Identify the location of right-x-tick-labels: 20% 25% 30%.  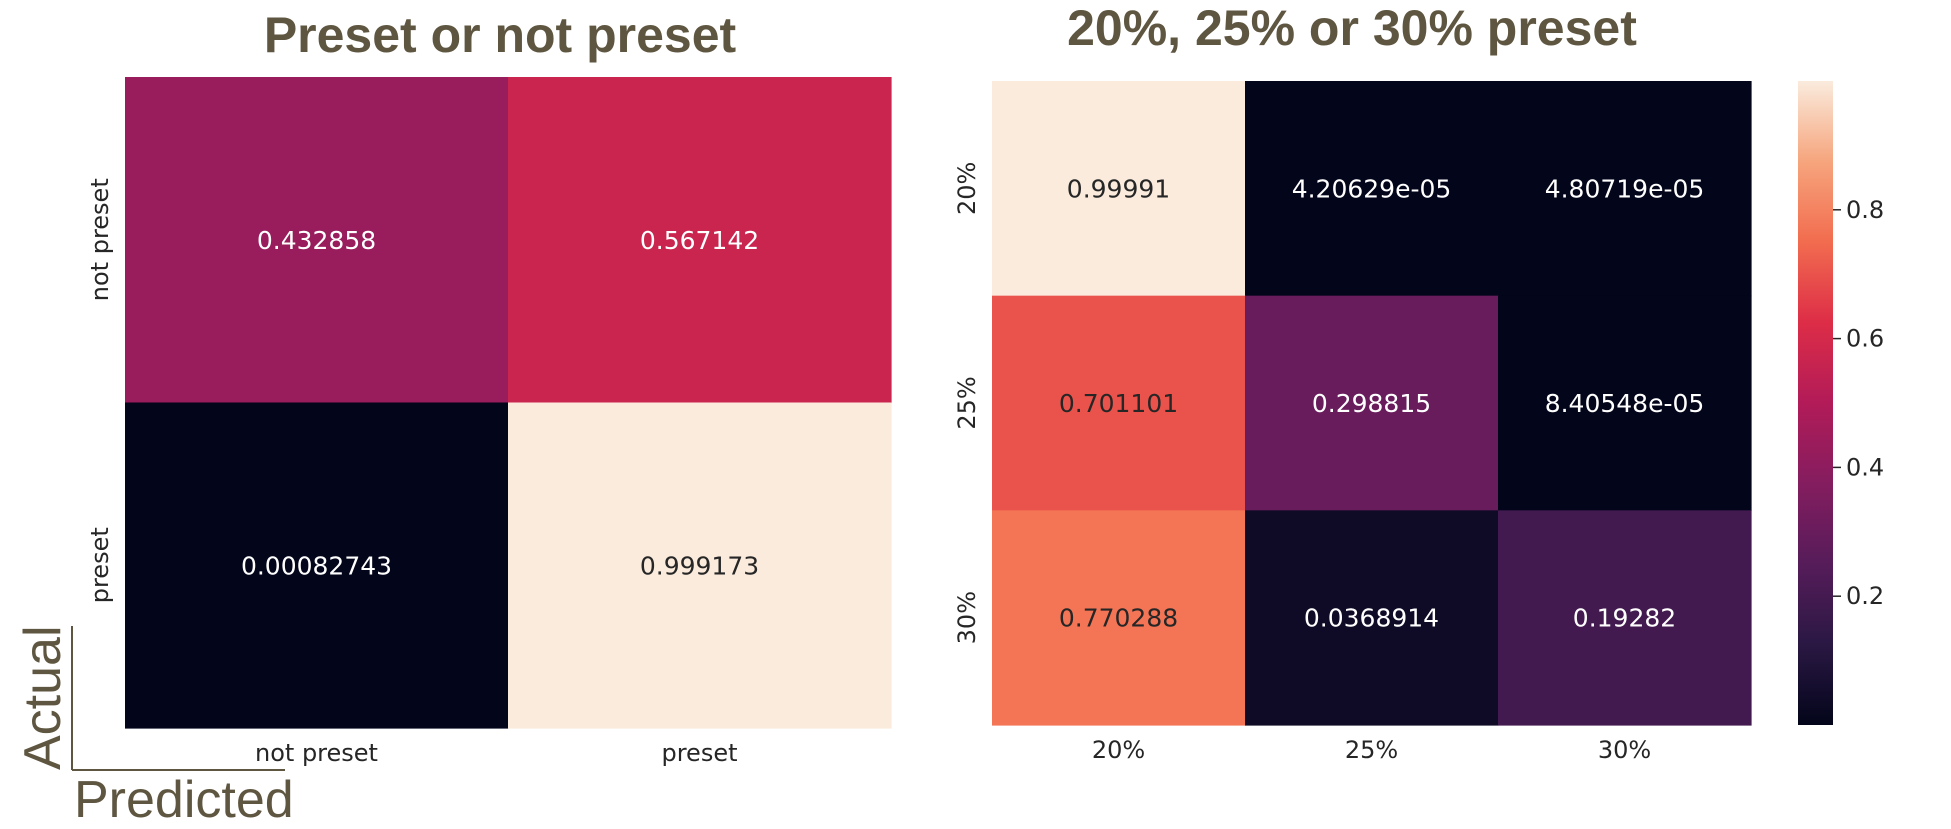
(1371, 750).